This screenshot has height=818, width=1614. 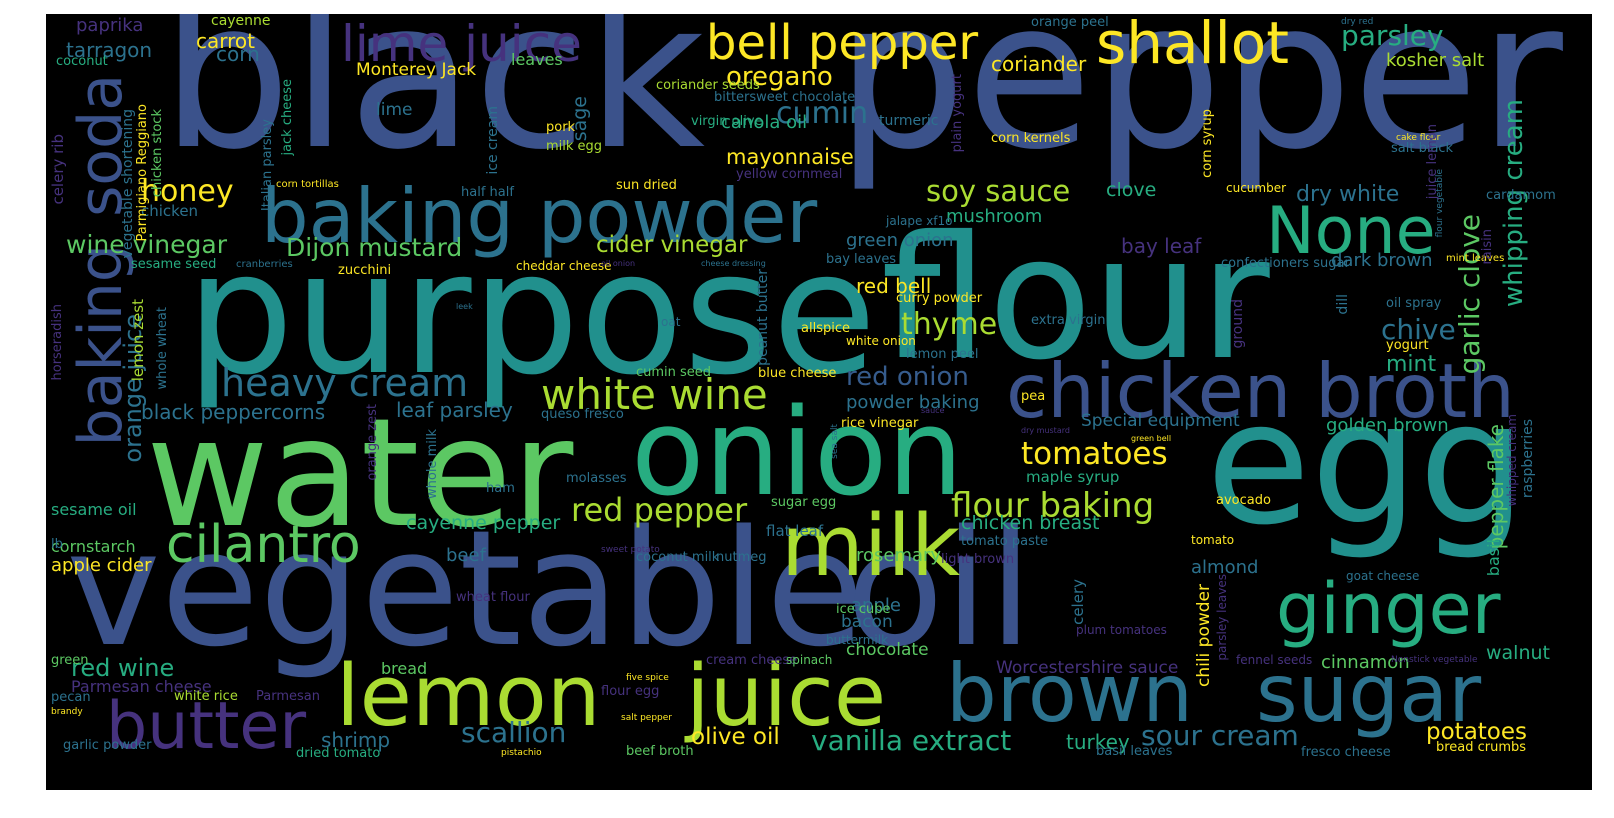 I want to click on word-cloud-word: cream cheese, so click(x=752, y=660).